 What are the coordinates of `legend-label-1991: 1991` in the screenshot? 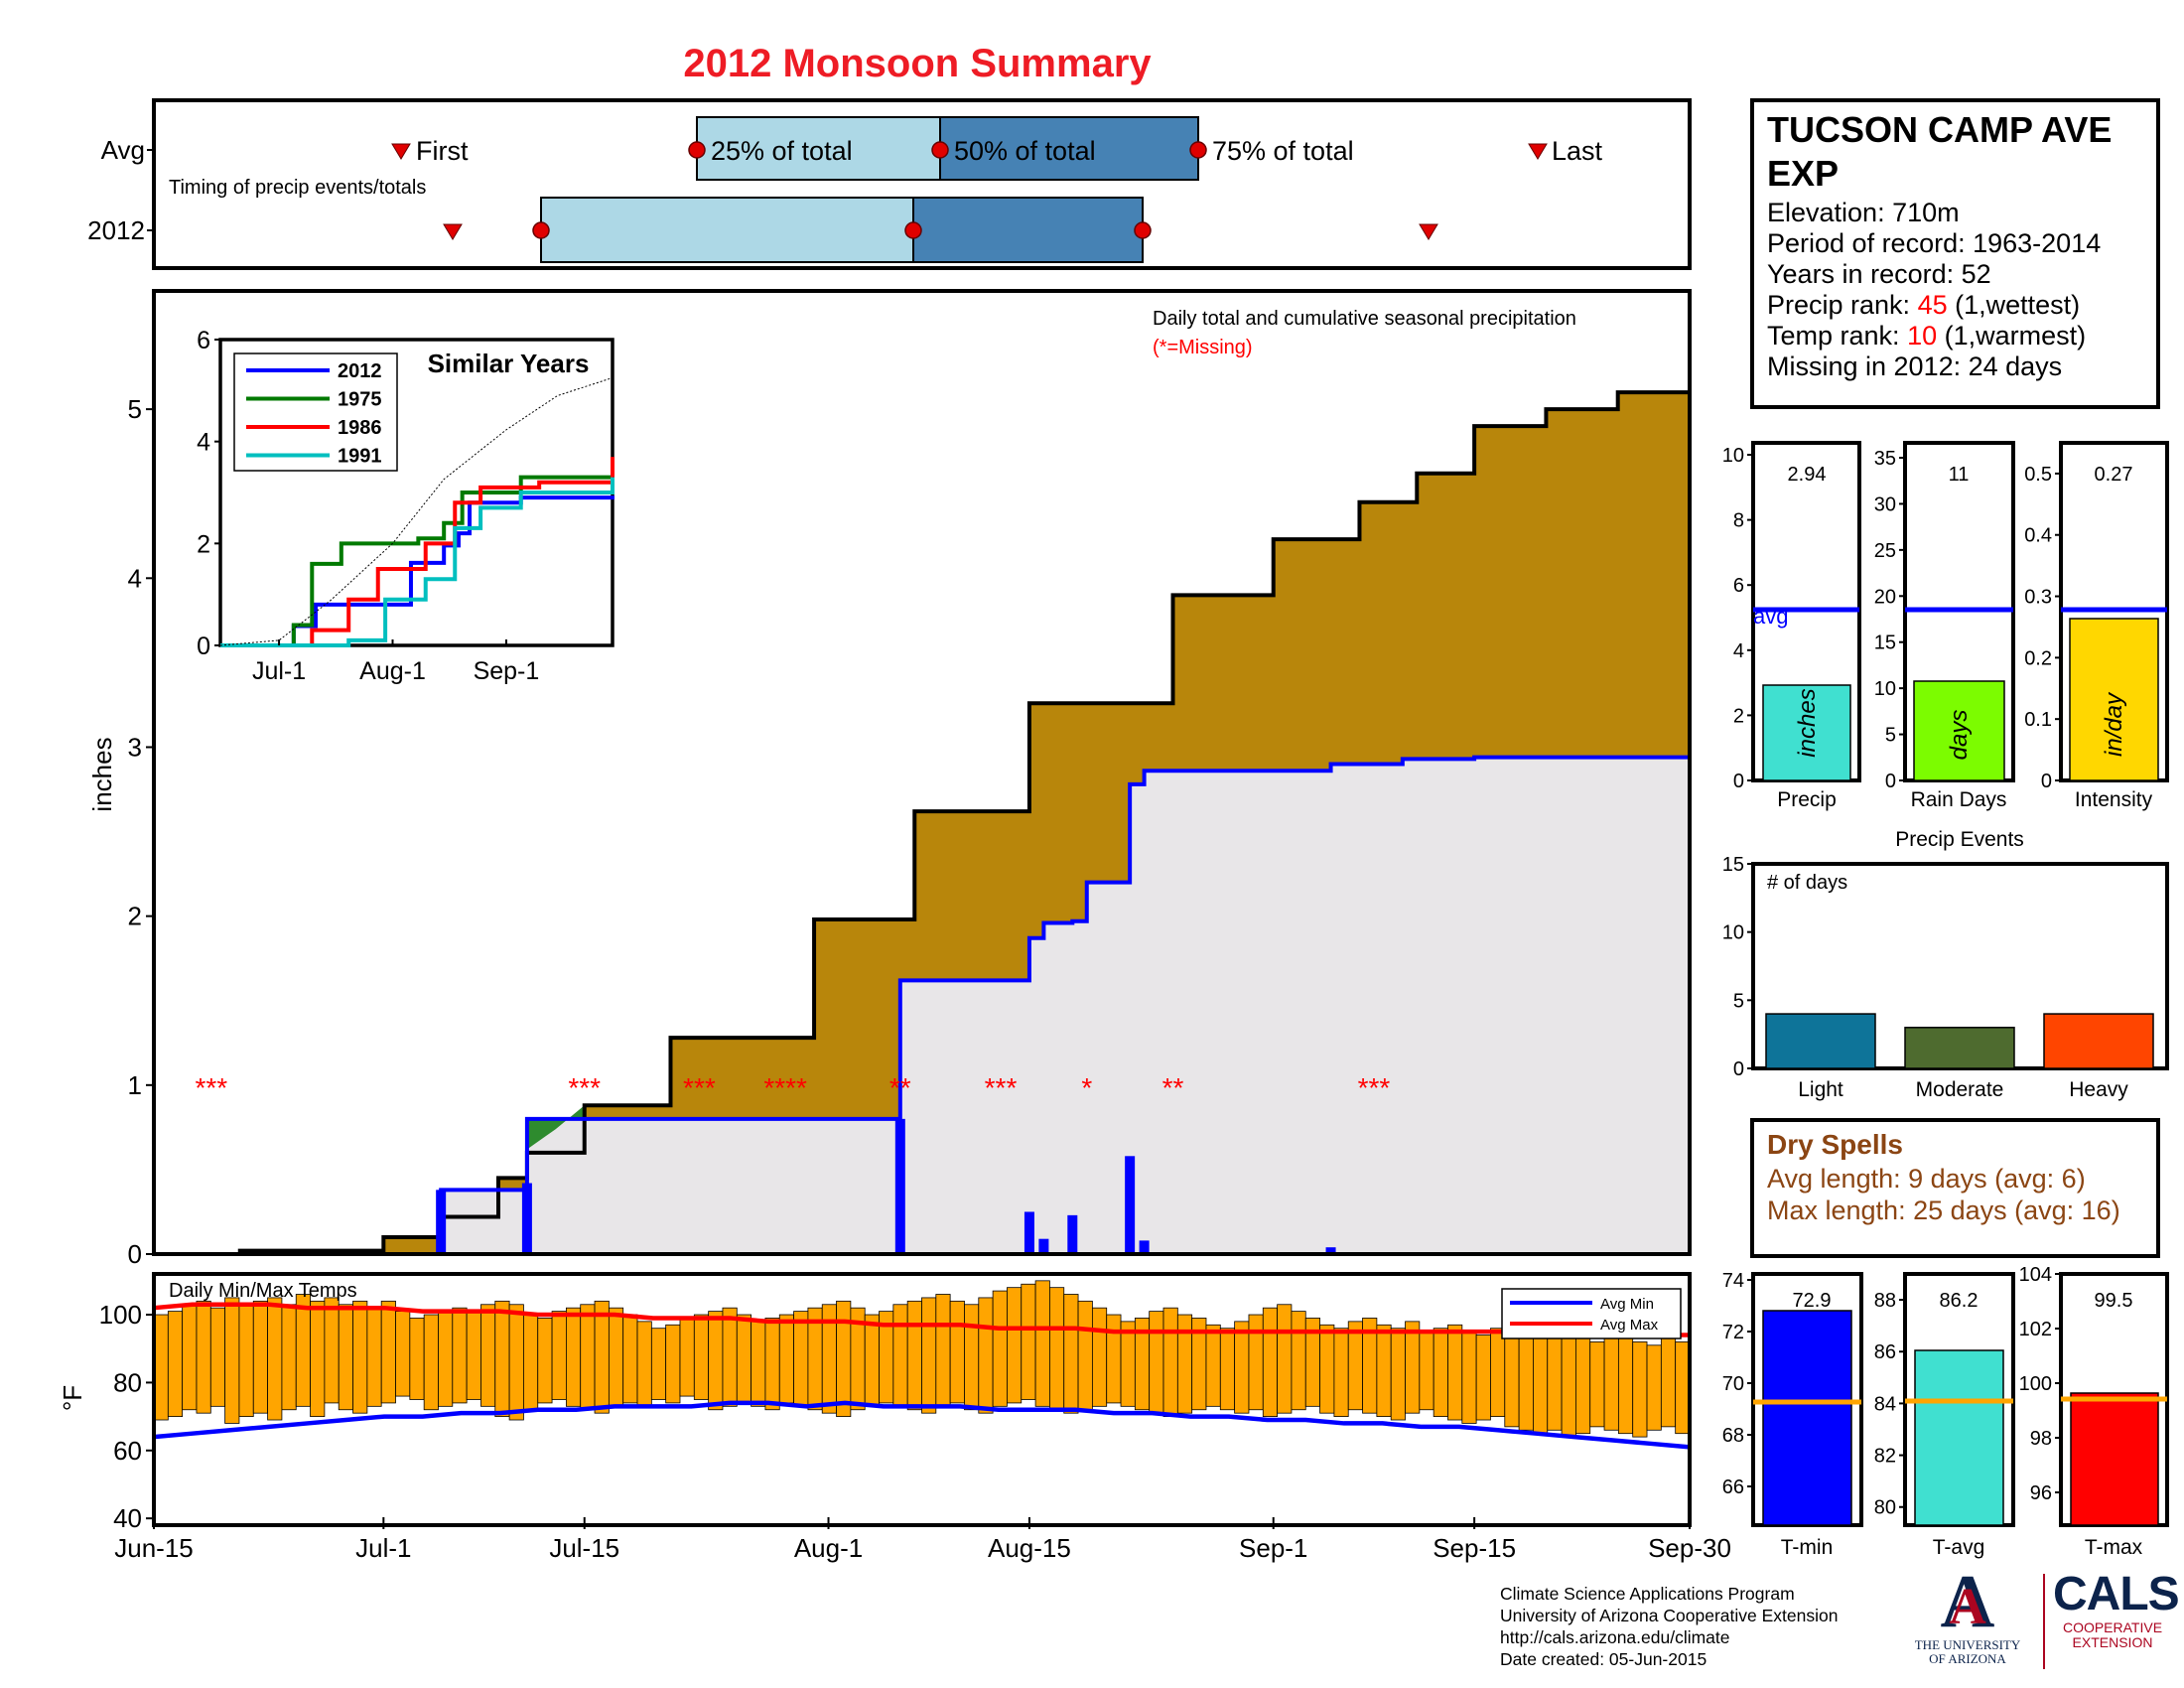 It's located at (360, 457).